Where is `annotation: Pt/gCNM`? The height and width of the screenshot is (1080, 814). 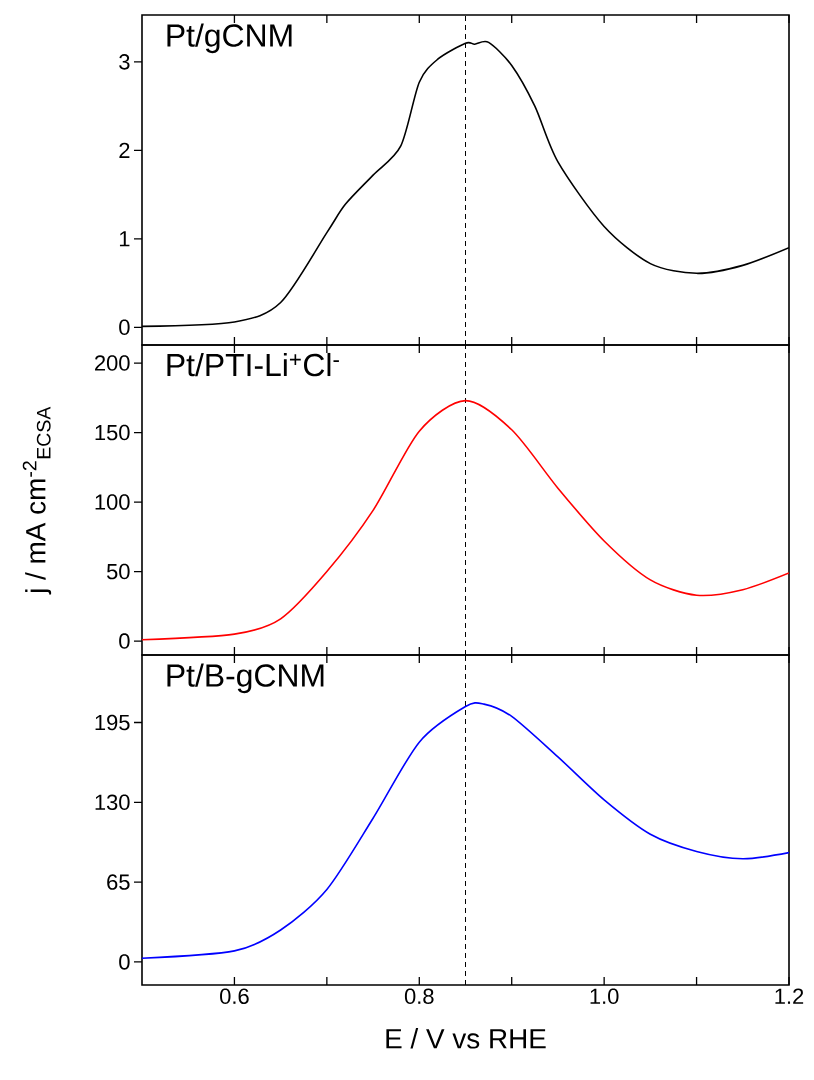 annotation: Pt/gCNM is located at coordinates (229, 38).